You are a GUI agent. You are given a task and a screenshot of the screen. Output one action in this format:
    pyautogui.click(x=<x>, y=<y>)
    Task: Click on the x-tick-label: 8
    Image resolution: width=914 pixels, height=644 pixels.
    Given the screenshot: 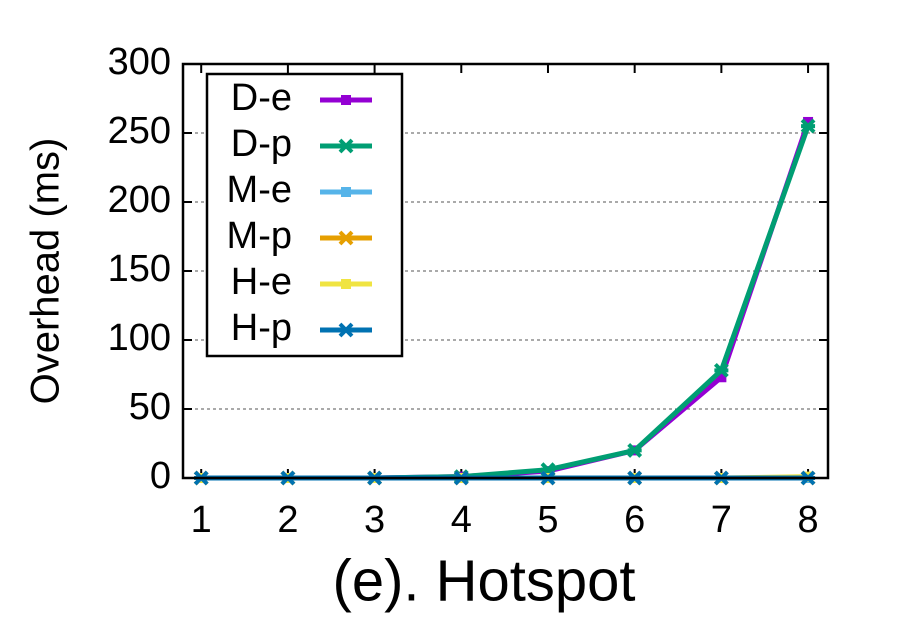 What is the action you would take?
    pyautogui.click(x=807, y=520)
    